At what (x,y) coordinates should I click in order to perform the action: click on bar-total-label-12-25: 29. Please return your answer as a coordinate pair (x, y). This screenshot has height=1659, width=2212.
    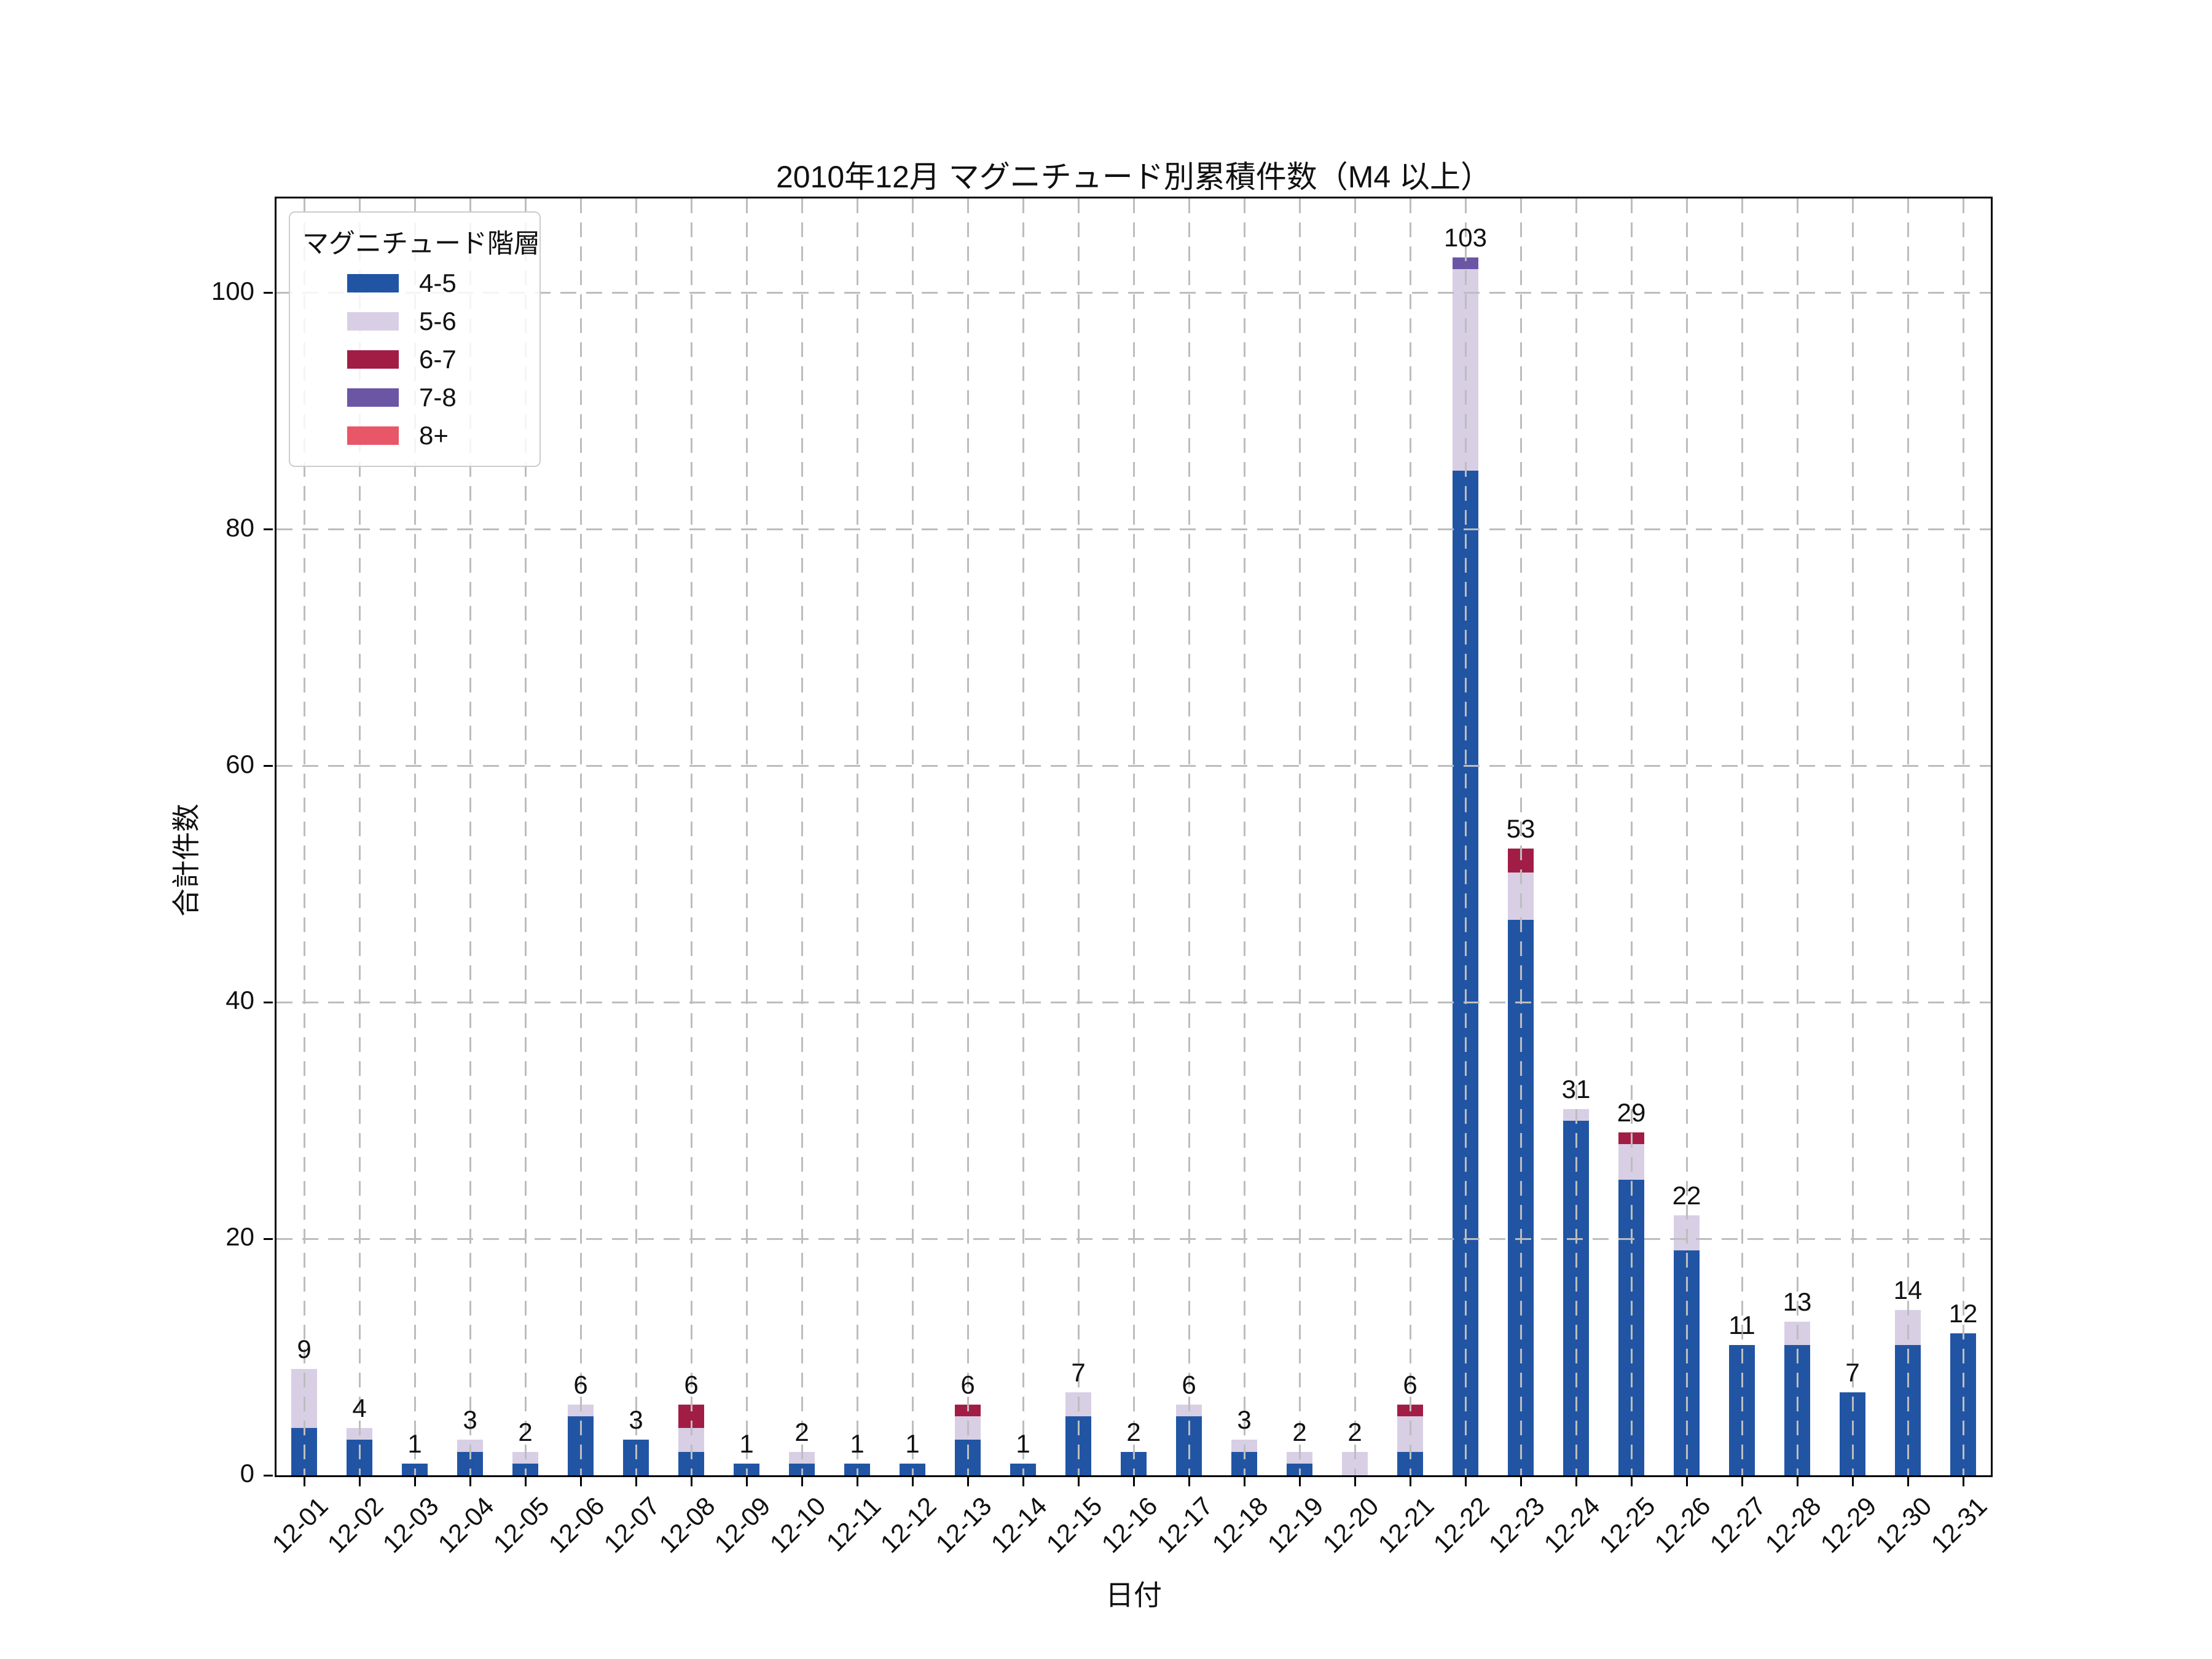
    Looking at the image, I should click on (1631, 1113).